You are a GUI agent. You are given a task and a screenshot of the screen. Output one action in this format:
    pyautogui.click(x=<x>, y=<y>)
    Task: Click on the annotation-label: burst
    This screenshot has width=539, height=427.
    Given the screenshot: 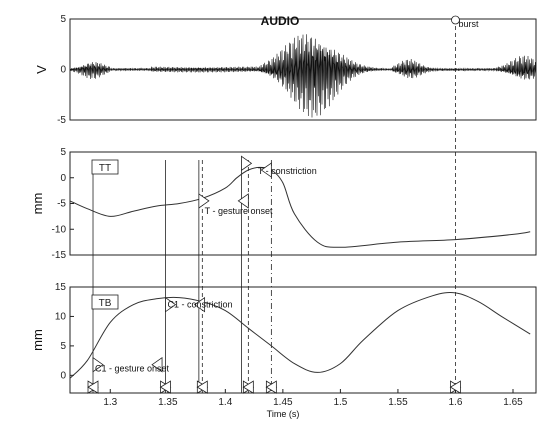 What is the action you would take?
    pyautogui.click(x=468, y=24)
    